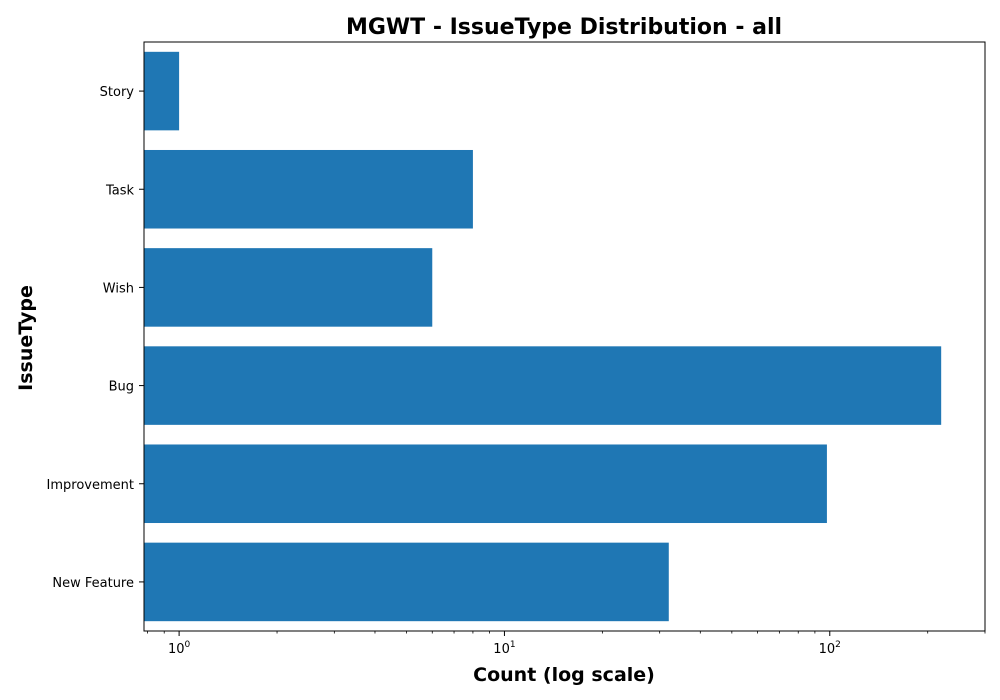 The width and height of the screenshot is (1000, 700). What do you see at coordinates (406, 582) in the screenshot?
I see `bar-new-feature` at bounding box center [406, 582].